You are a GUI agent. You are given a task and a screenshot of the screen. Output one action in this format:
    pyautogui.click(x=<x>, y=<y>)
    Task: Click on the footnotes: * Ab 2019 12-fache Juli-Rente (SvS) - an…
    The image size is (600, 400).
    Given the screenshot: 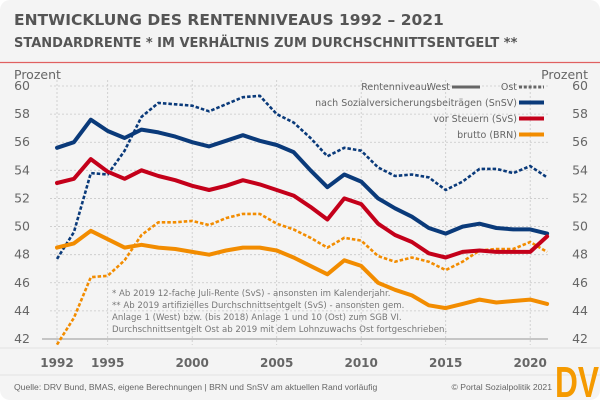 What is the action you would take?
    pyautogui.click(x=279, y=312)
    